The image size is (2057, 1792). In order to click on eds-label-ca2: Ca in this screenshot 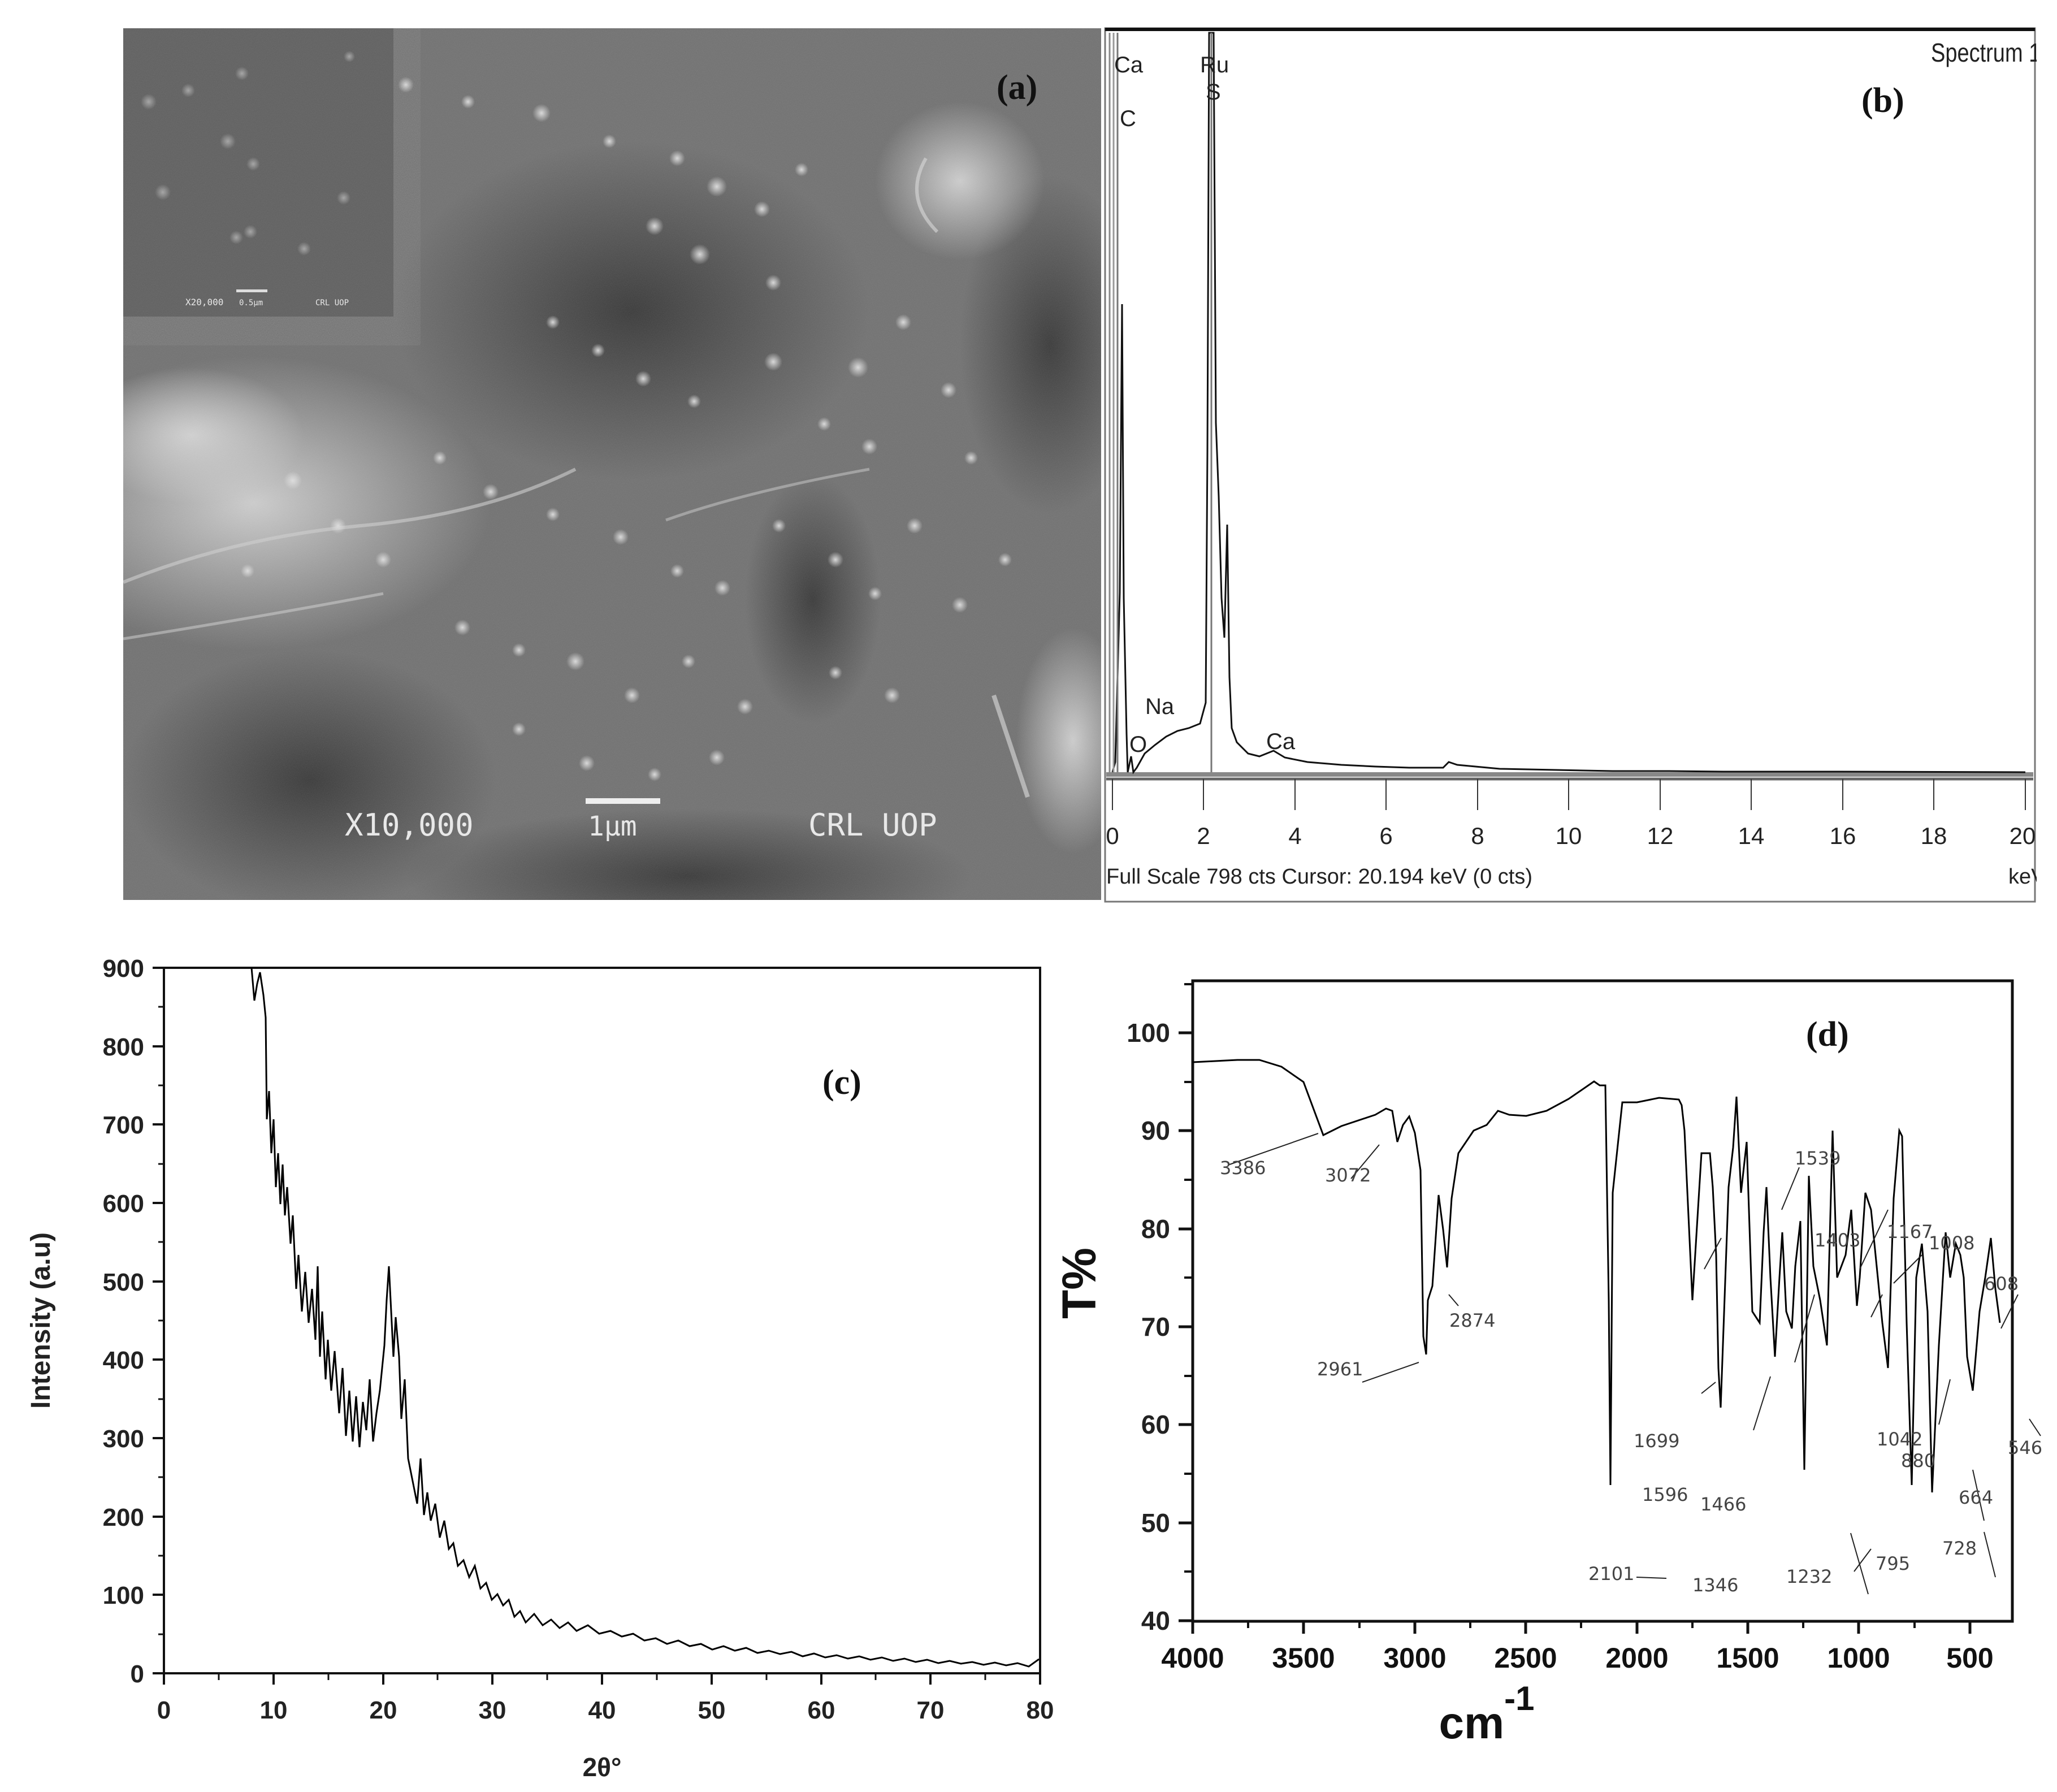, I will do `click(1281, 741)`.